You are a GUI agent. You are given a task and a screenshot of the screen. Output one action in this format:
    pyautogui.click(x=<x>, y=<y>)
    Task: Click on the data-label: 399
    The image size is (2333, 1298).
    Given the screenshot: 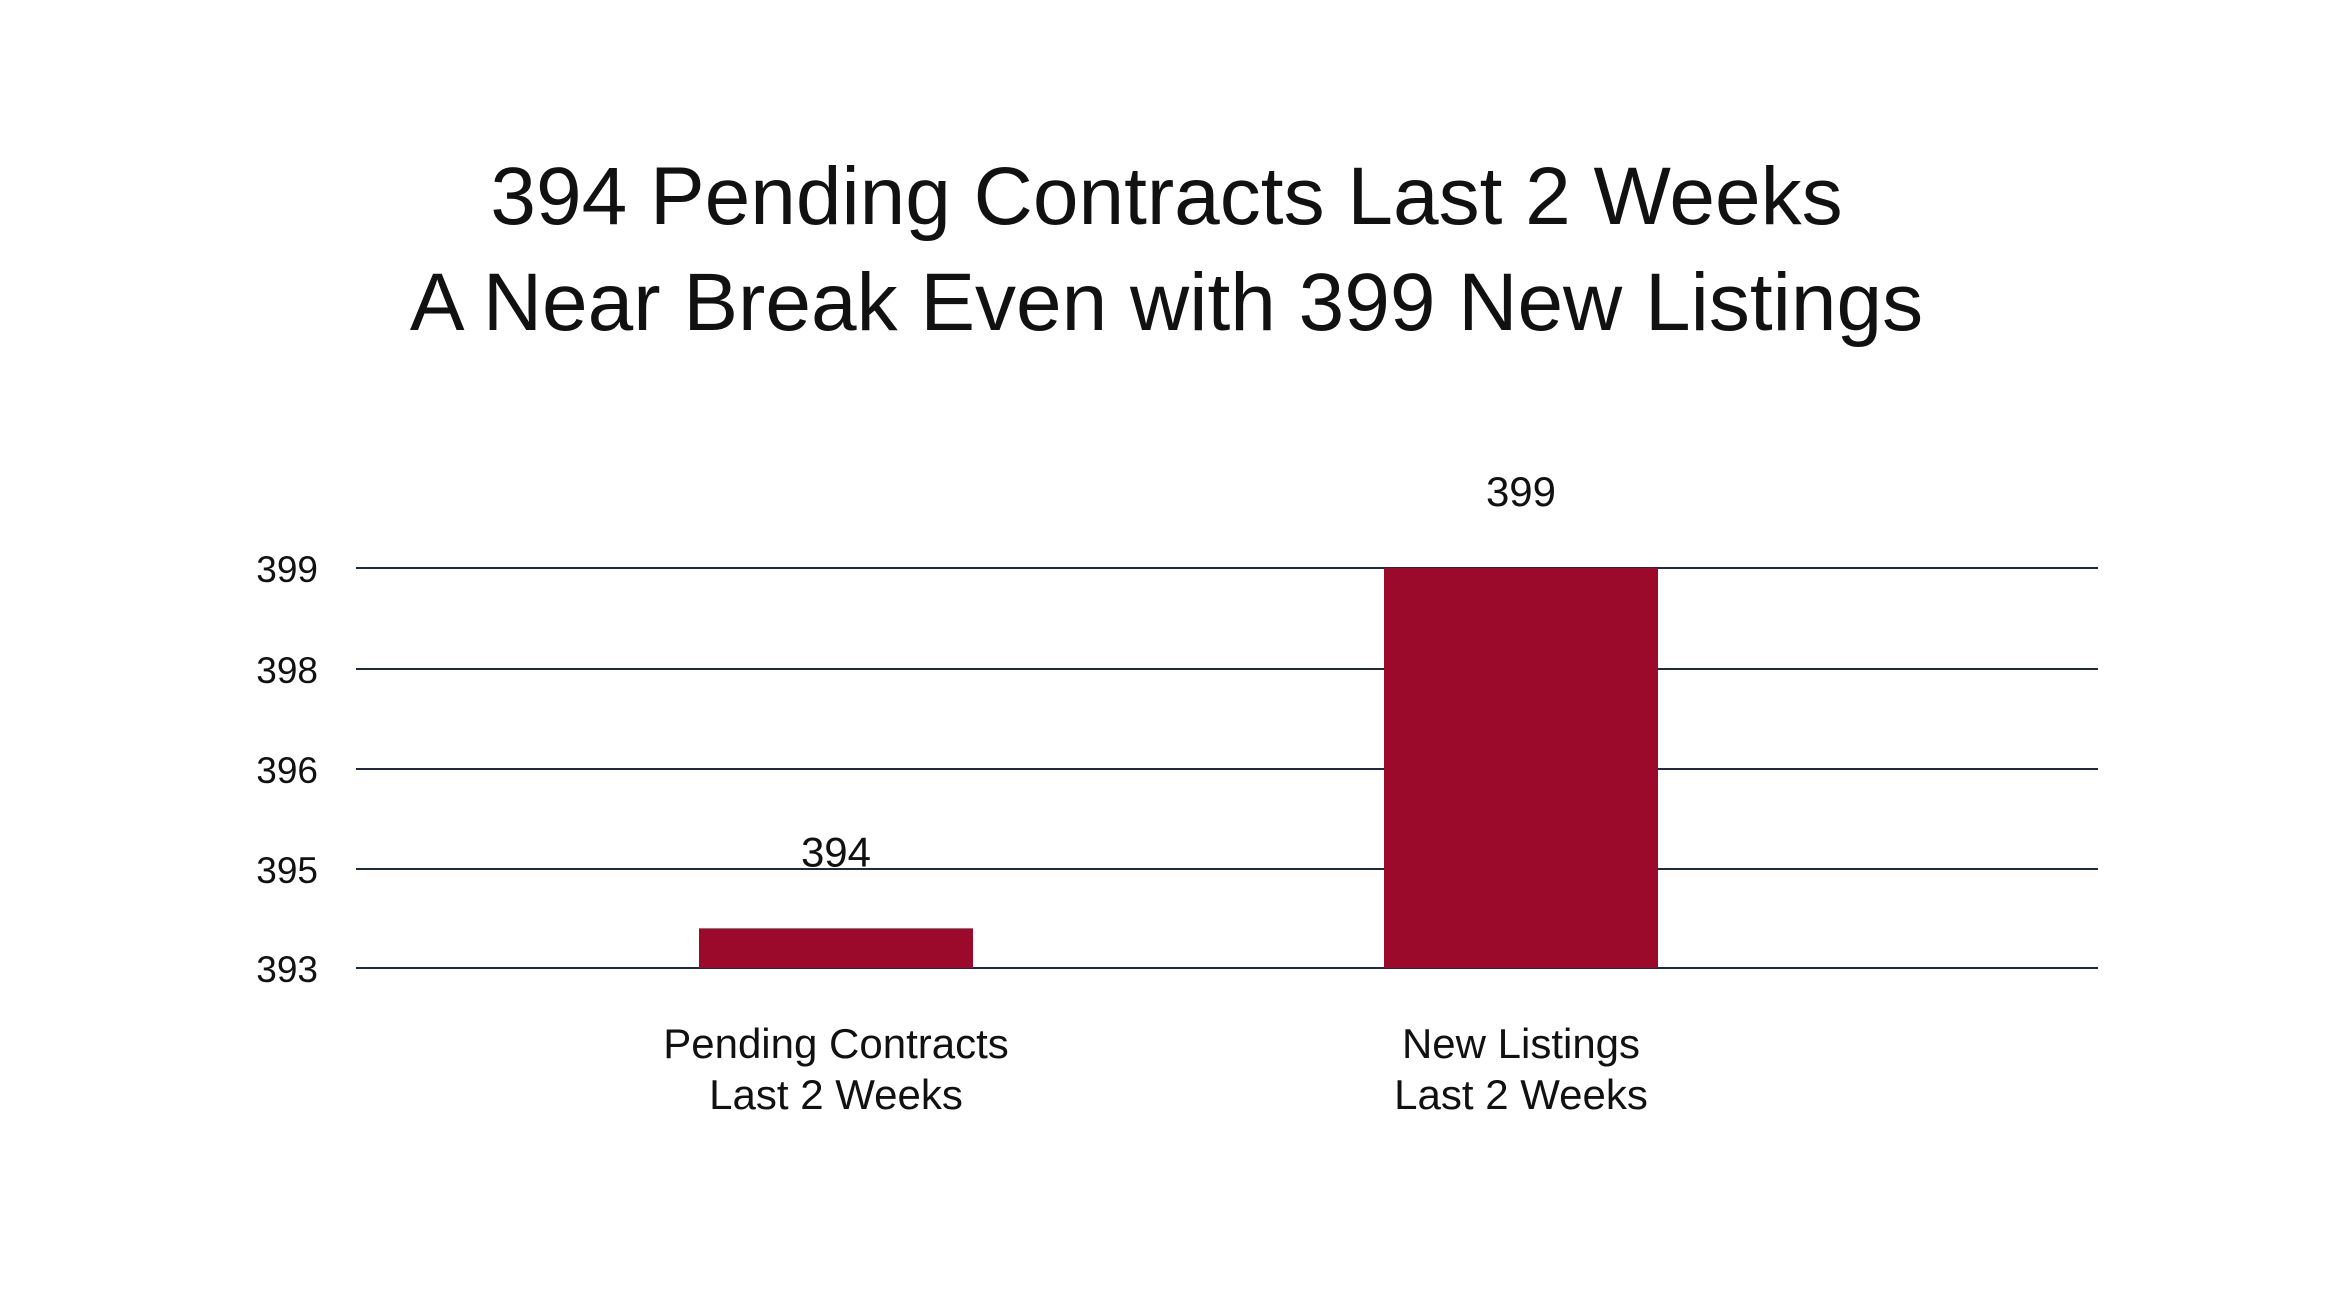 What is the action you would take?
    pyautogui.click(x=1521, y=491)
    